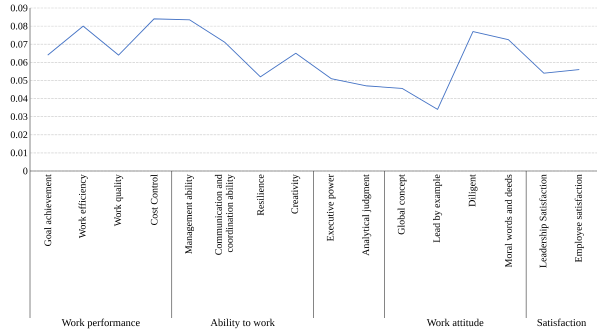  Describe the element at coordinates (473, 190) in the screenshot. I see `x-tick-label: Diligent` at that location.